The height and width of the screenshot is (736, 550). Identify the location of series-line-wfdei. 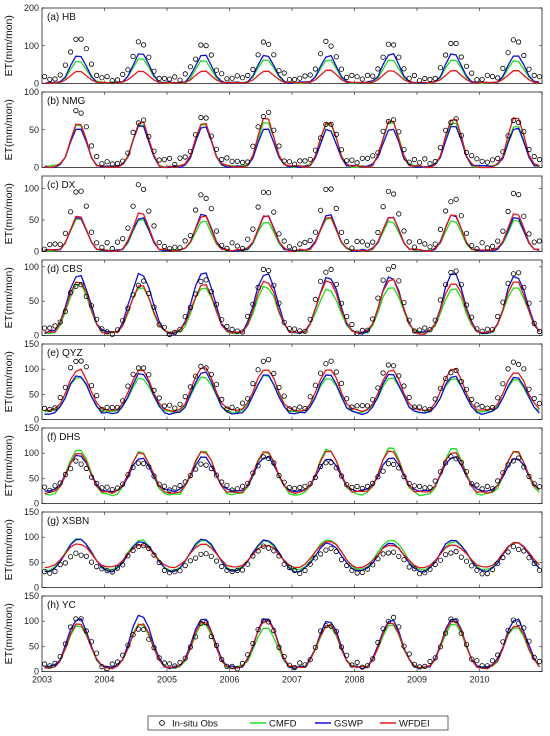
(292, 554).